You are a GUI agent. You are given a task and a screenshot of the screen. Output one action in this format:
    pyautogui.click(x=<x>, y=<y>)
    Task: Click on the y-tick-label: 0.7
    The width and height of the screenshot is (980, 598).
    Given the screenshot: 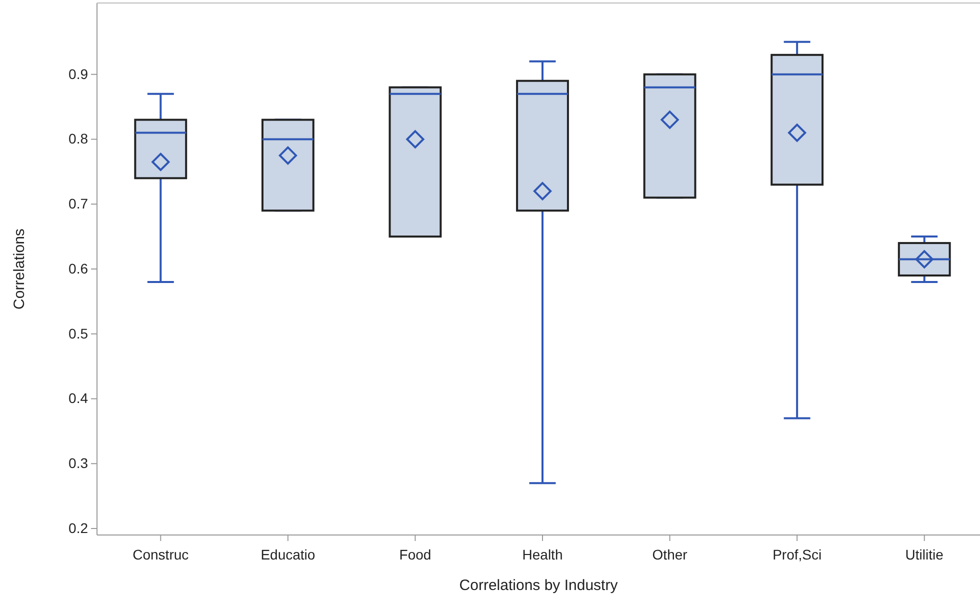 What is the action you would take?
    pyautogui.click(x=78, y=204)
    